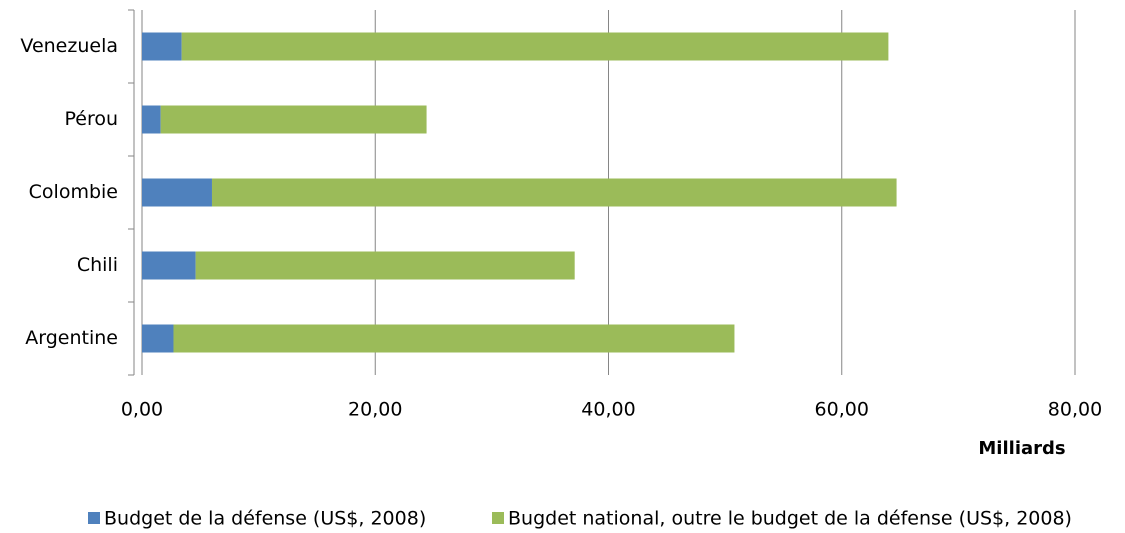  What do you see at coordinates (91, 119) in the screenshot?
I see `y-tick-label: Pérou` at bounding box center [91, 119].